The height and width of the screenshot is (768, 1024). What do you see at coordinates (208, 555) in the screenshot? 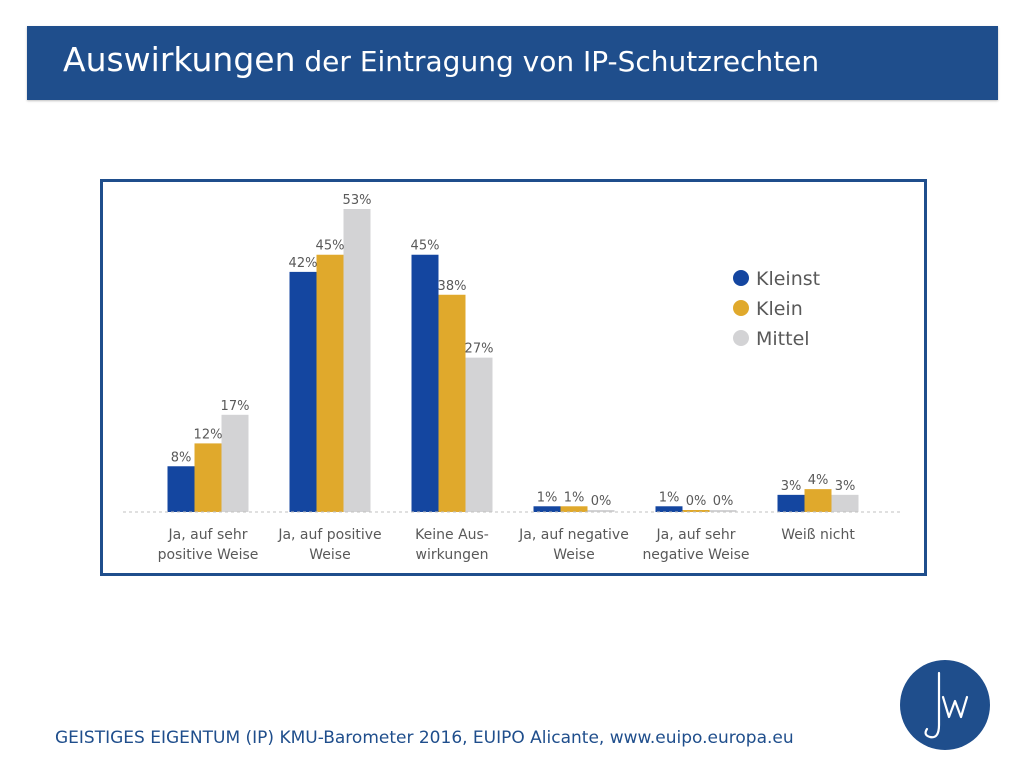
I see `x-tick-label-1-line-2: positive Weise` at bounding box center [208, 555].